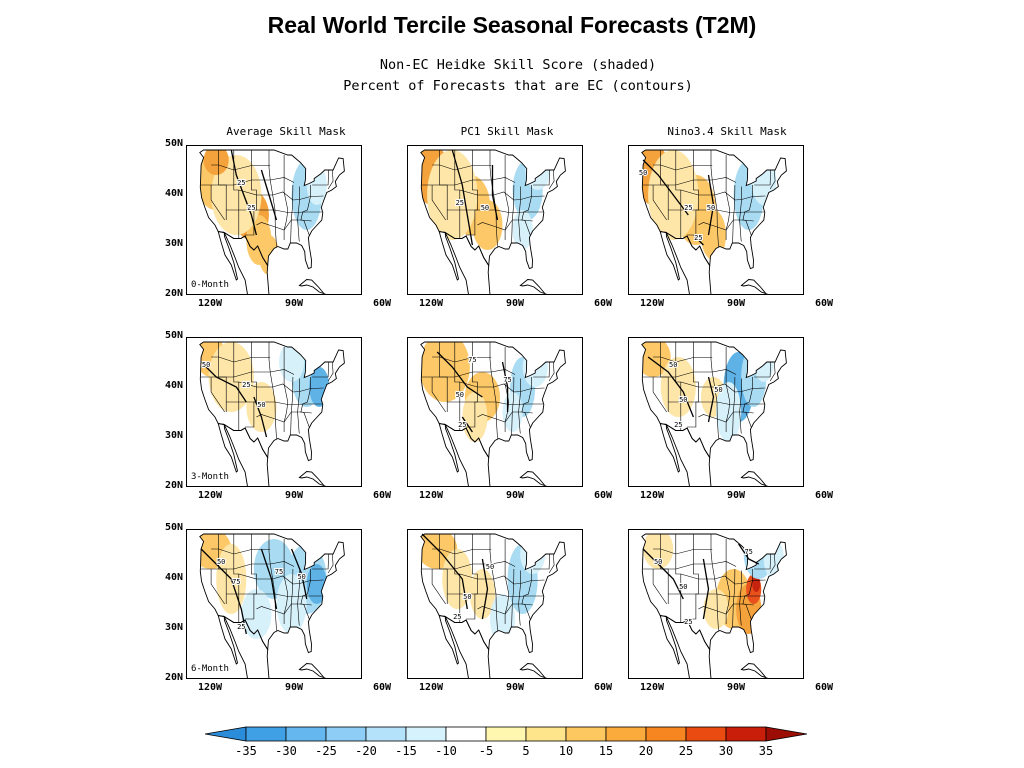  What do you see at coordinates (366, 751) in the screenshot?
I see `colorbar-tick-label: -20` at bounding box center [366, 751].